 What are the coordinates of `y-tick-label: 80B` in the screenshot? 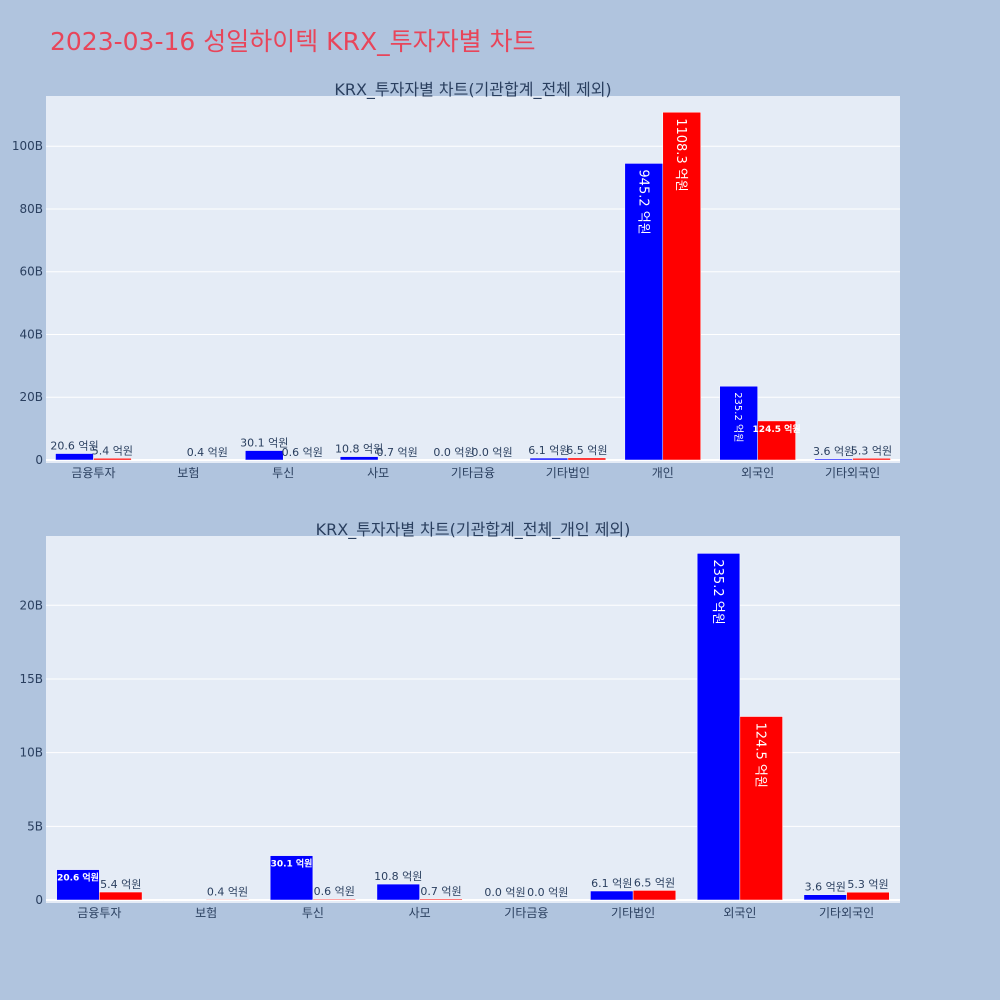 It's located at (31, 209).